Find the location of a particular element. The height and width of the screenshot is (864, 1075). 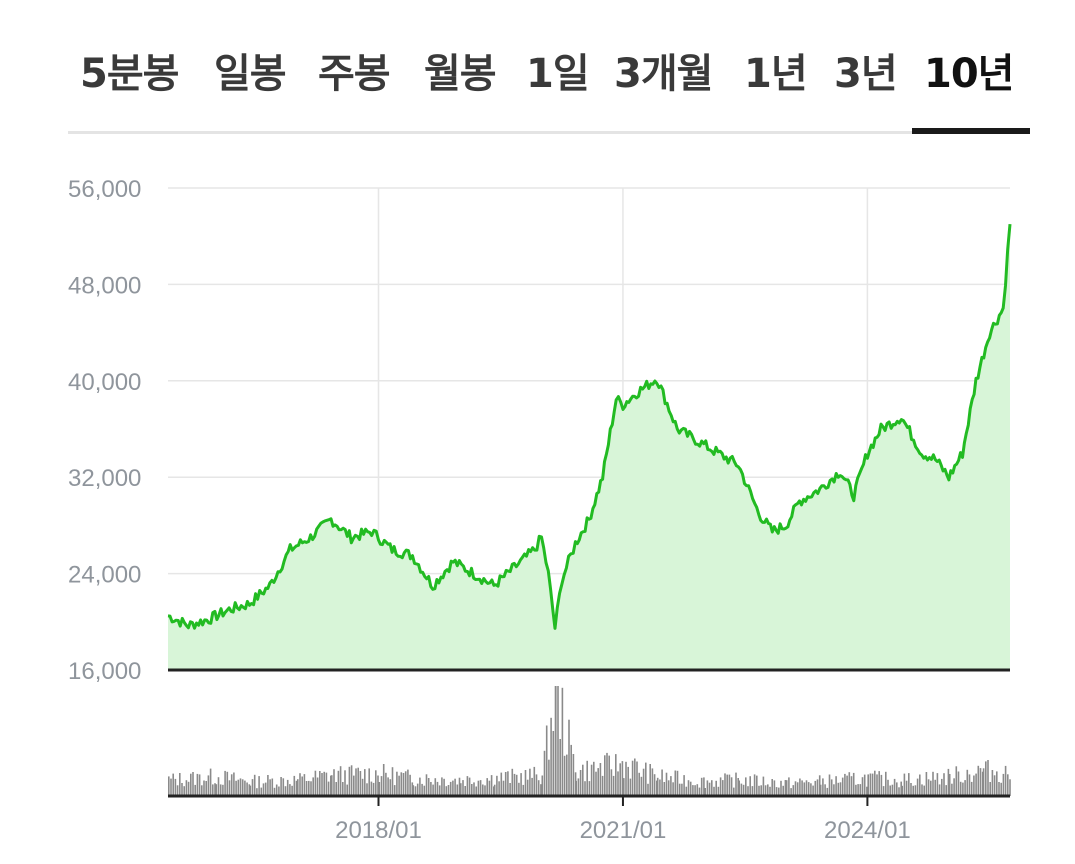

tab-daily: 일봉 is located at coordinates (250, 74).